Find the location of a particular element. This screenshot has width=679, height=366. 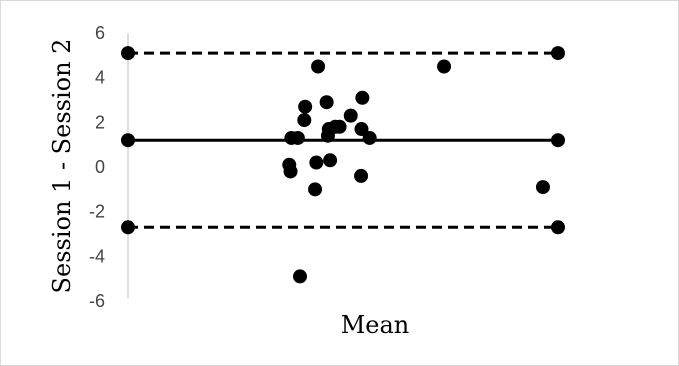

lower-limit-right-marker is located at coordinates (558, 227).